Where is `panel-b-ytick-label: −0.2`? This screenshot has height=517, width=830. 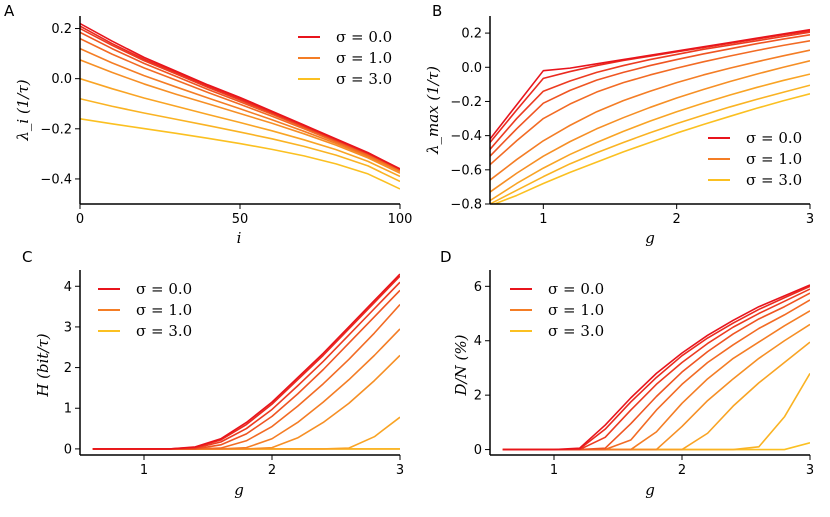
panel-b-ytick-label: −0.2 is located at coordinates (466, 102).